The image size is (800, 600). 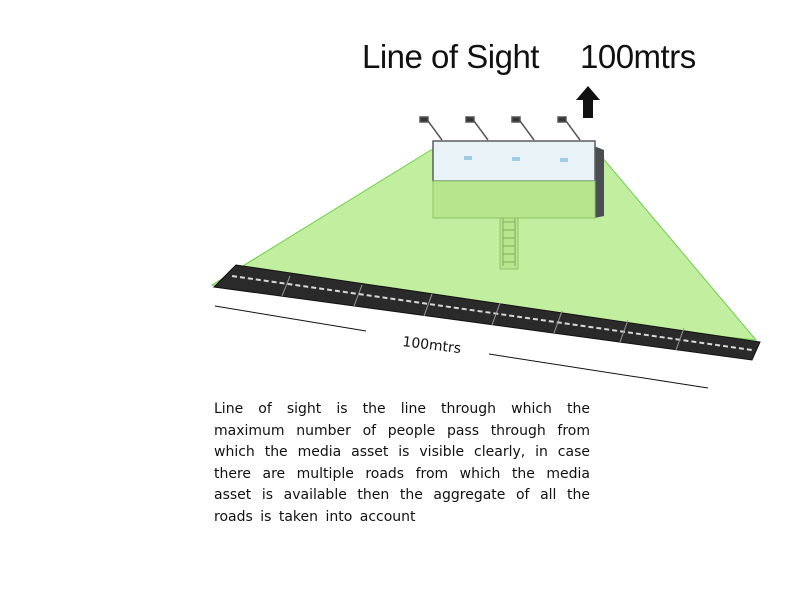 What do you see at coordinates (638, 56) in the screenshot?
I see `sight-distance: 100mtrs` at bounding box center [638, 56].